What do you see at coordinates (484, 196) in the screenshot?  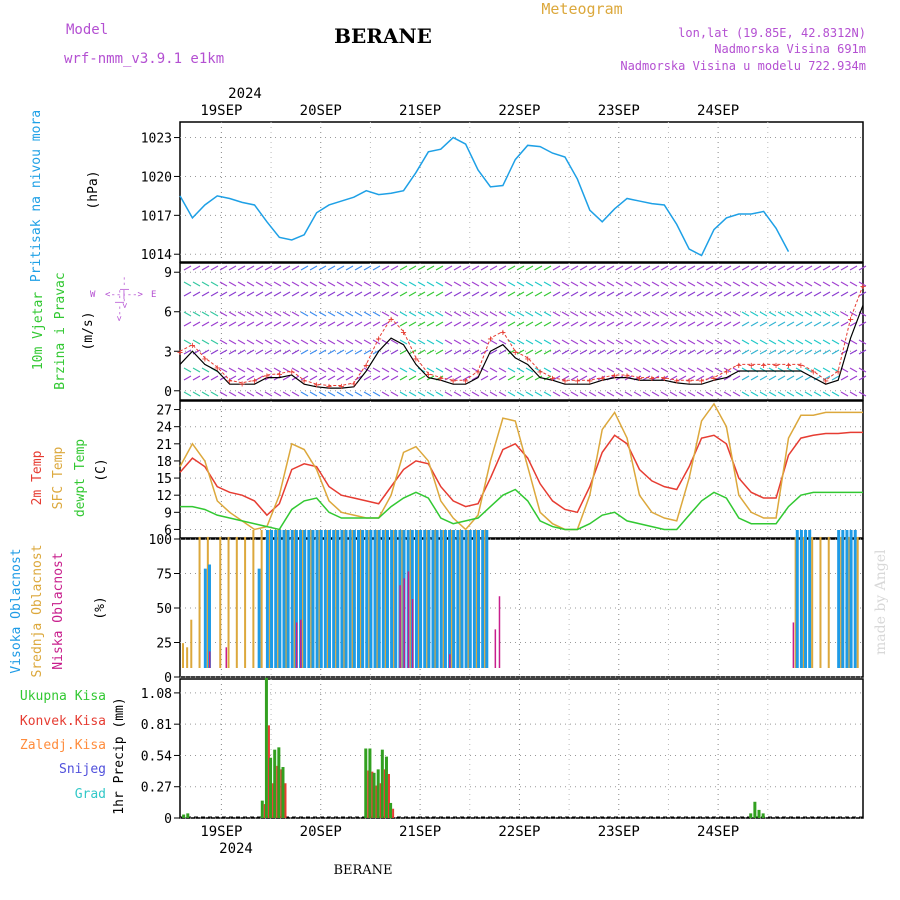 I see `pressure-series` at bounding box center [484, 196].